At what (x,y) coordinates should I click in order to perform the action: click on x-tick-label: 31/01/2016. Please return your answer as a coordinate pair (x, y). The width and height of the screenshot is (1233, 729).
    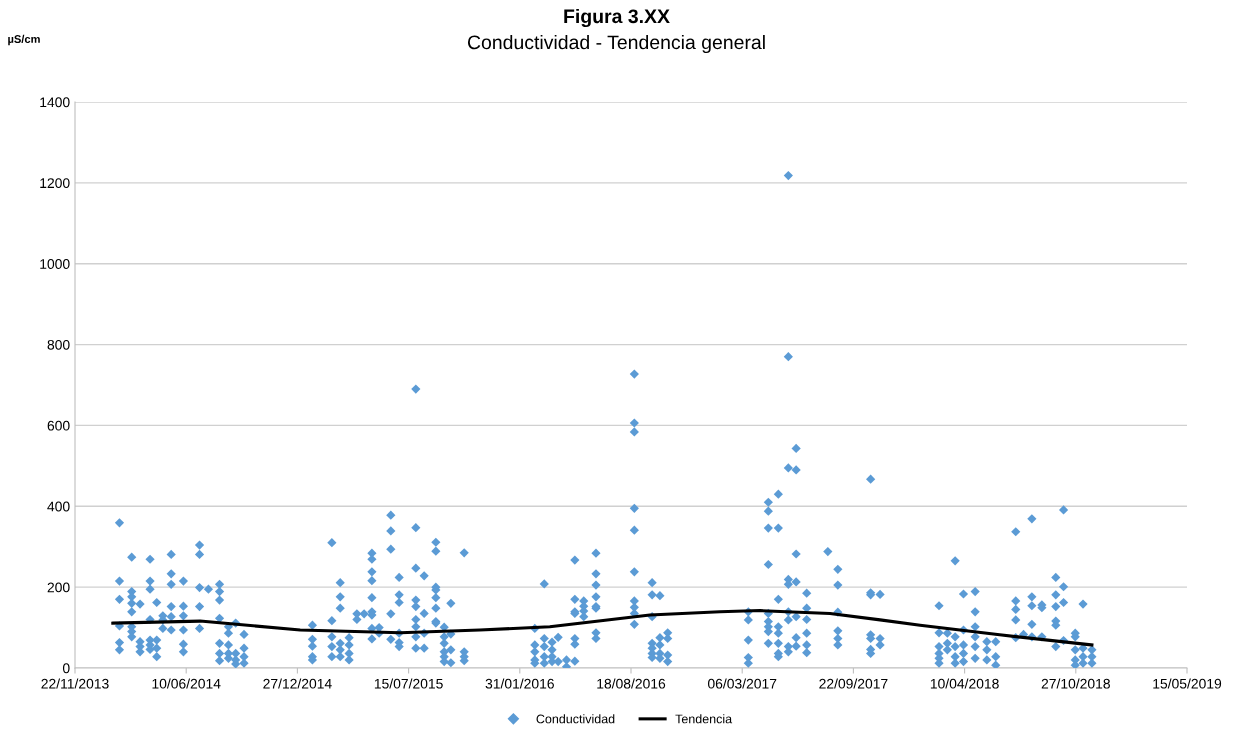
    Looking at the image, I should click on (519, 683).